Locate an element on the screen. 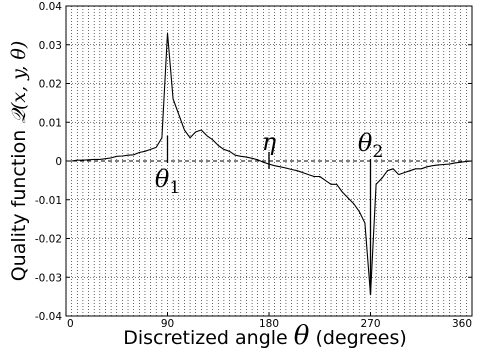 The height and width of the screenshot is (353, 478). x-axis-label-text: Discretized angle is located at coordinates (205, 338).